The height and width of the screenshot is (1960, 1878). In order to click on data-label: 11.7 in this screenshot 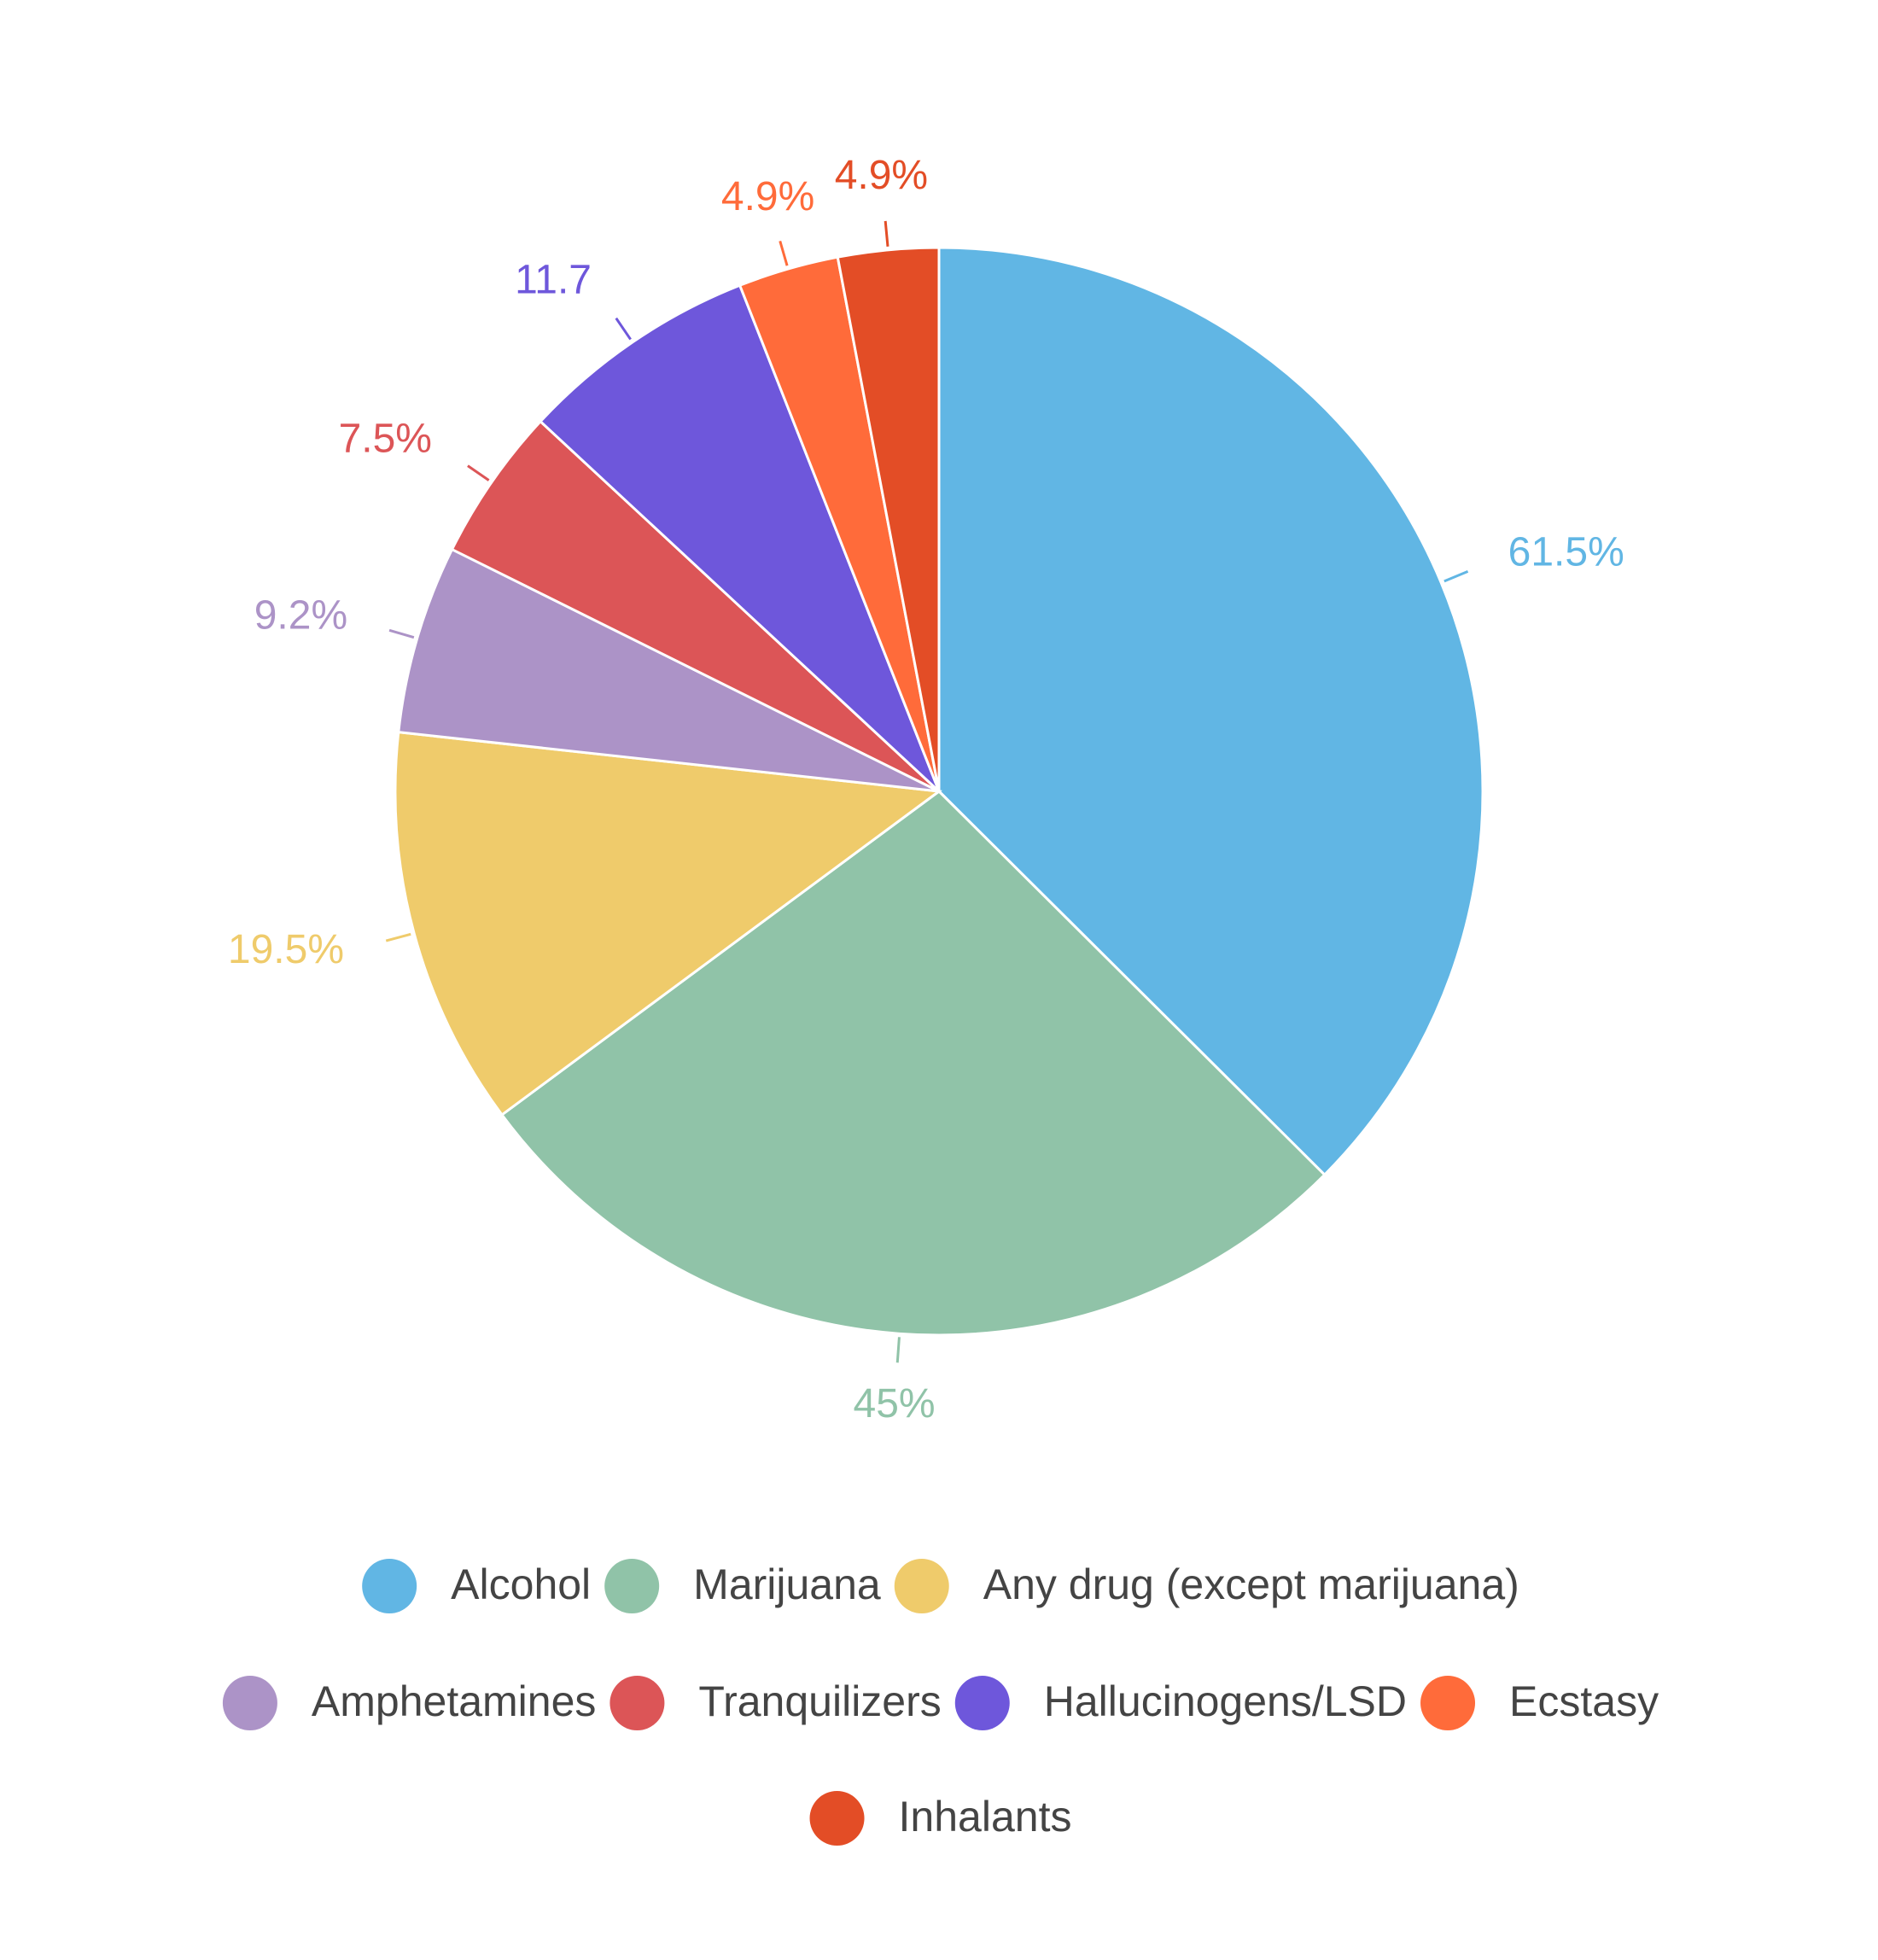, I will do `click(553, 279)`.